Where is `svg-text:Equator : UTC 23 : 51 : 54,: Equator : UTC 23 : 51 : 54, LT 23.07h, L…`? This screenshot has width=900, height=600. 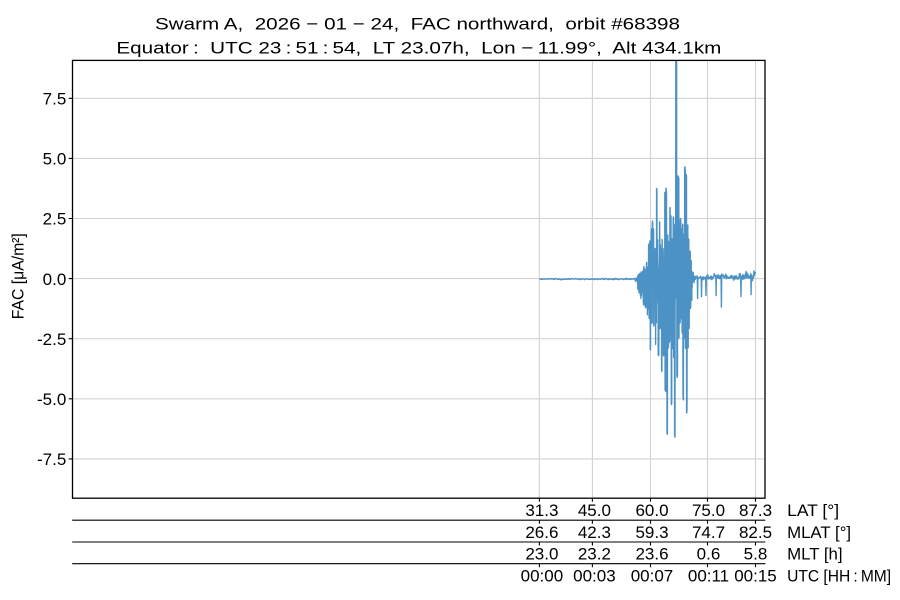
svg-text:Equator : UTC 23 : 51 : 54,: Equator : UTC 23 : 51 : 54, LT 23.07h, L… is located at coordinates (418, 47).